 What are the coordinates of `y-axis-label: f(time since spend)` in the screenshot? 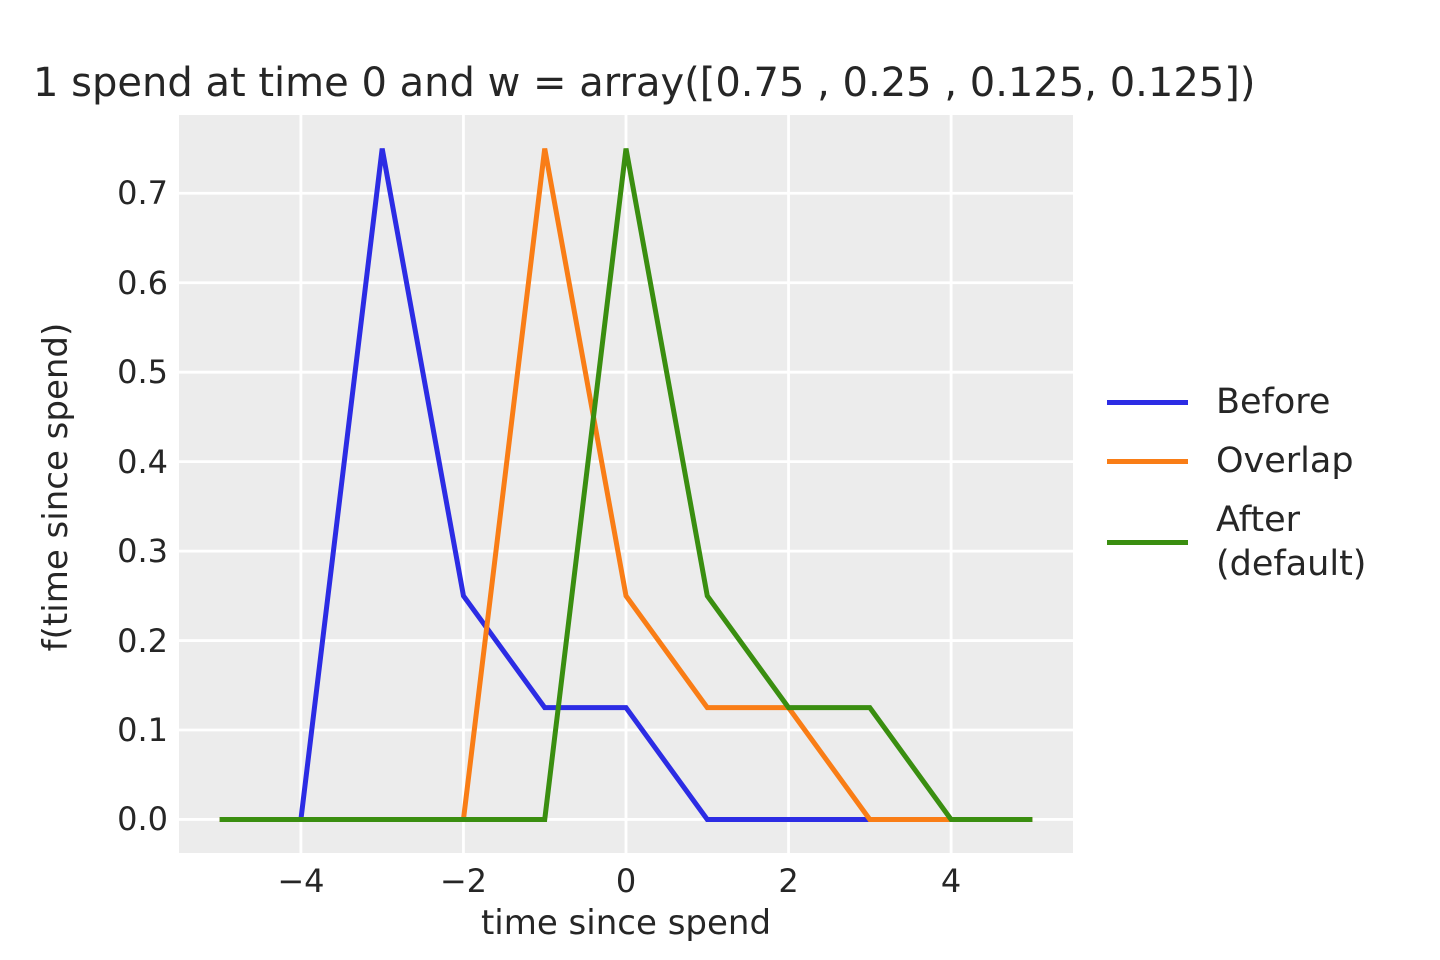 It's located at (56, 487).